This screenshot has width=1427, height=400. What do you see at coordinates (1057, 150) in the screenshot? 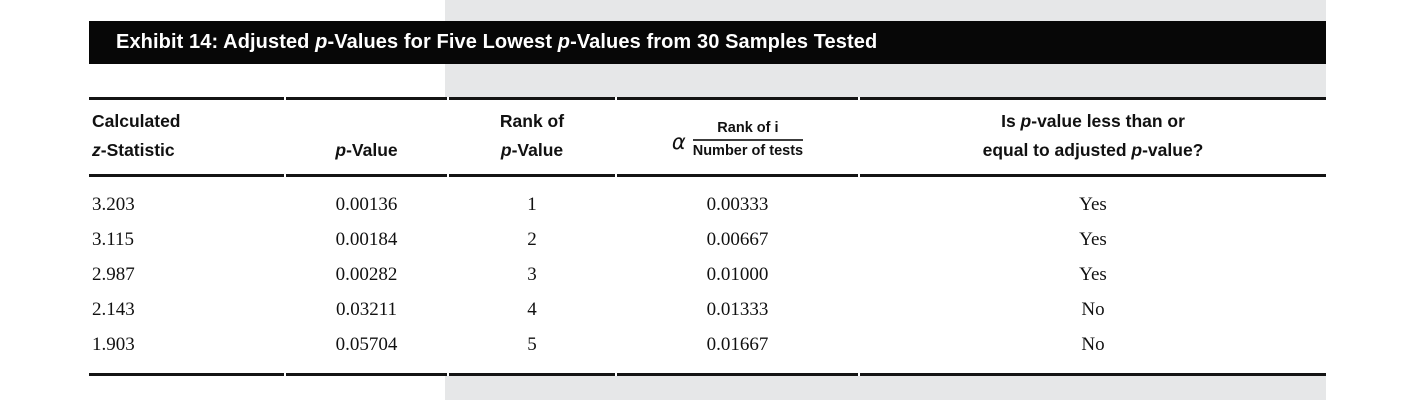
I see `header-text: equal to adjusted` at bounding box center [1057, 150].